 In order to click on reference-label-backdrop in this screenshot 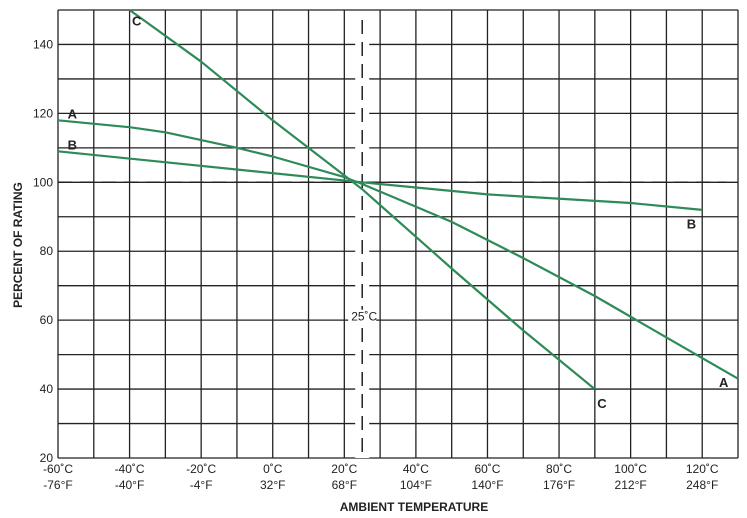, I will do `click(362, 316)`.